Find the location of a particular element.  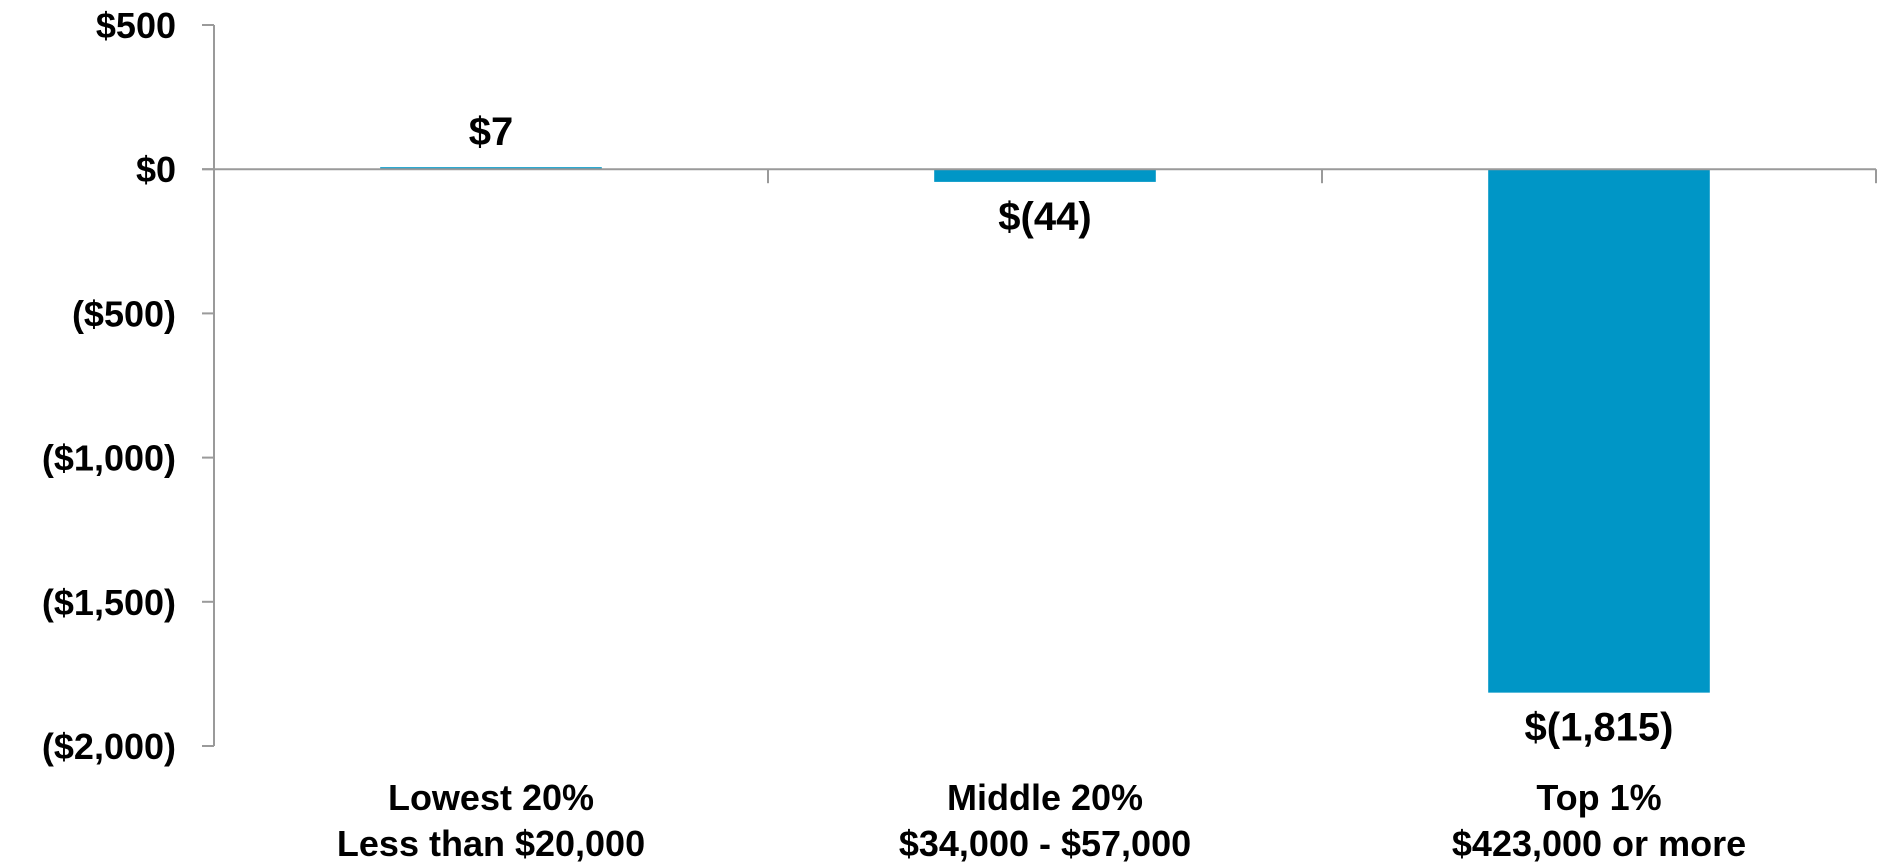

y-tick-label: ($1,000) is located at coordinates (109, 458).